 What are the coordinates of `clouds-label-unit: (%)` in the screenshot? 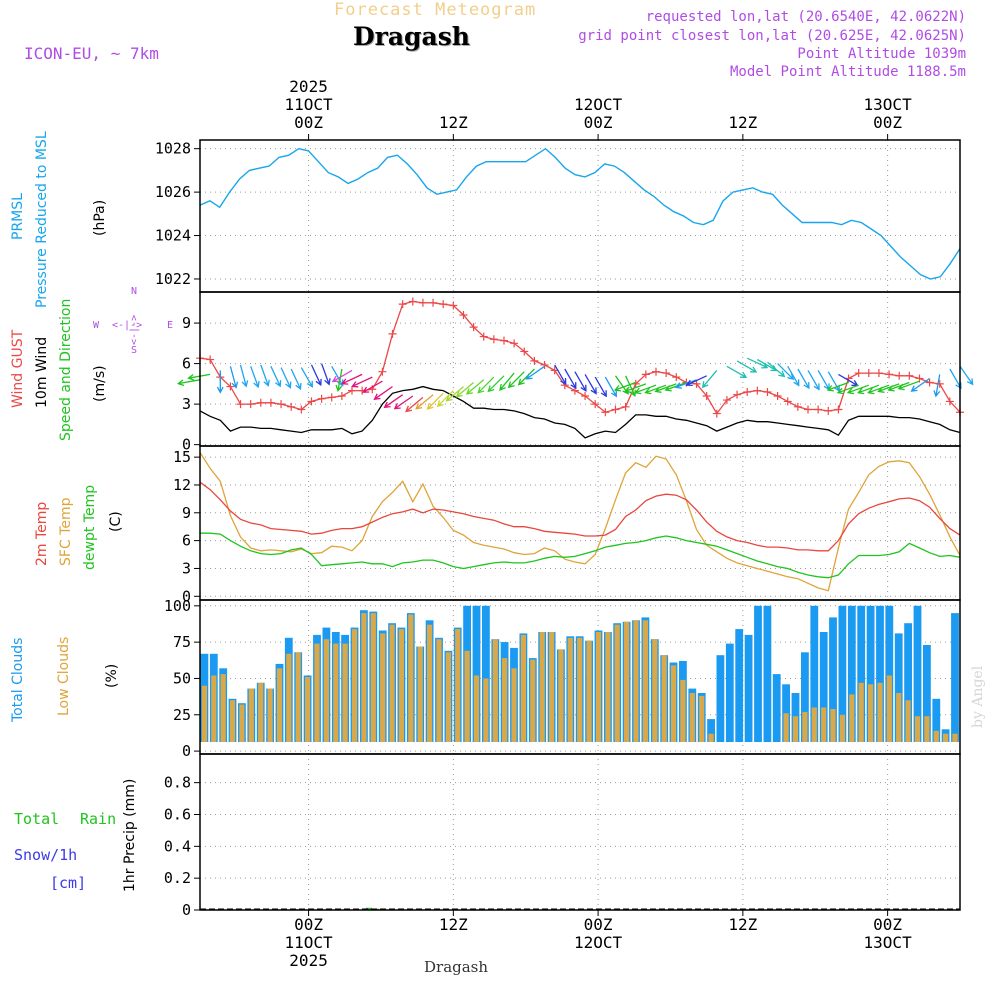 It's located at (112, 675).